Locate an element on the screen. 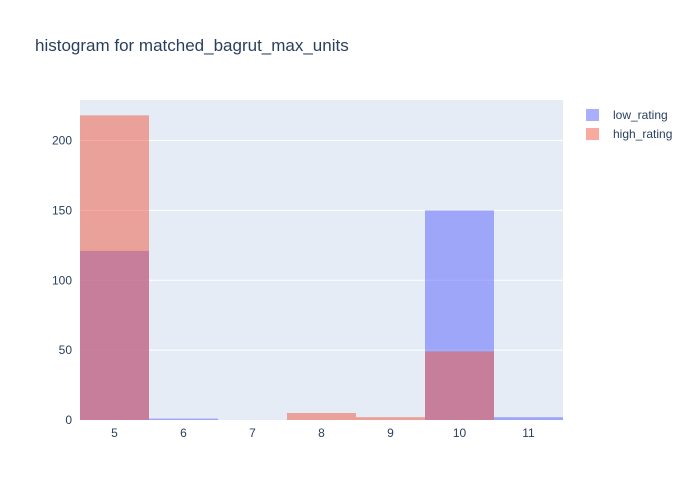 This screenshot has height=500, width=700. x-tick-label: 9 is located at coordinates (390, 433).